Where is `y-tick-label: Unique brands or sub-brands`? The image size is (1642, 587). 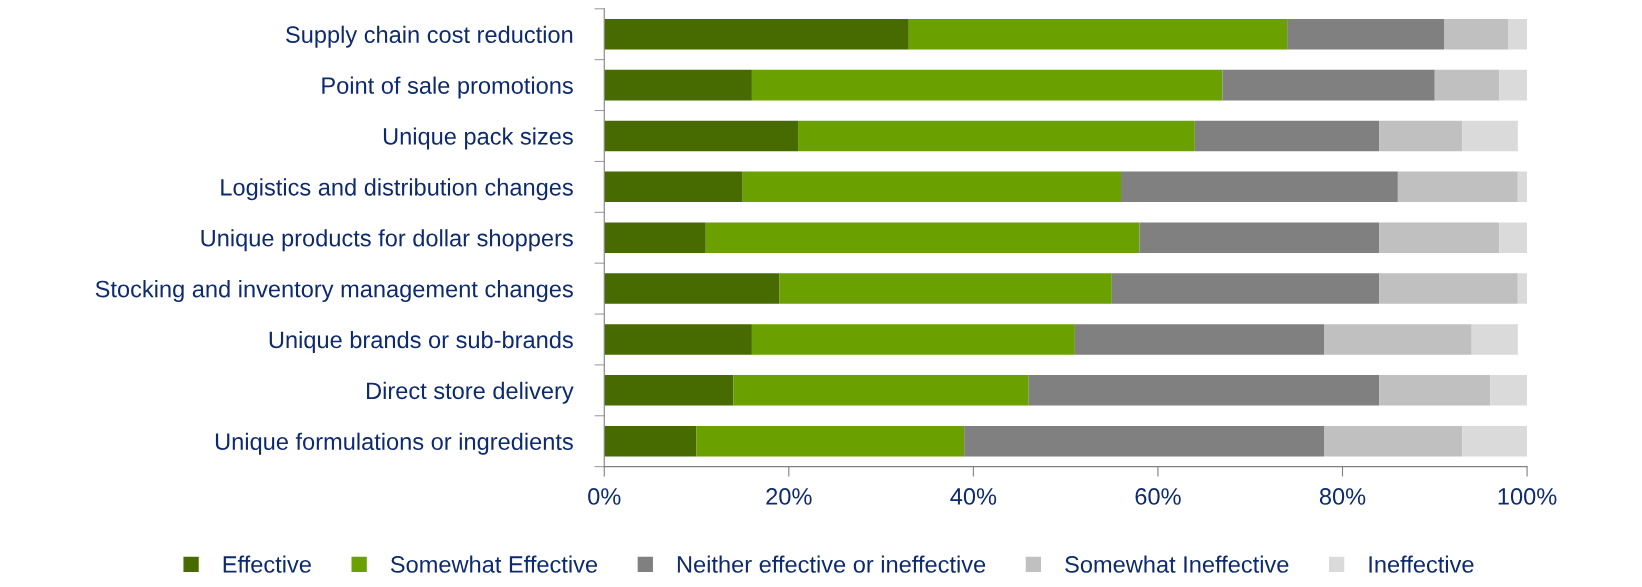 y-tick-label: Unique brands or sub-brands is located at coordinates (421, 341).